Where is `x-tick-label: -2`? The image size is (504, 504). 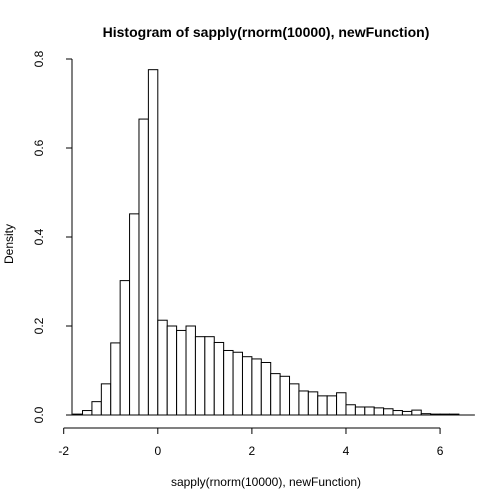 x-tick-label: -2 is located at coordinates (63, 451).